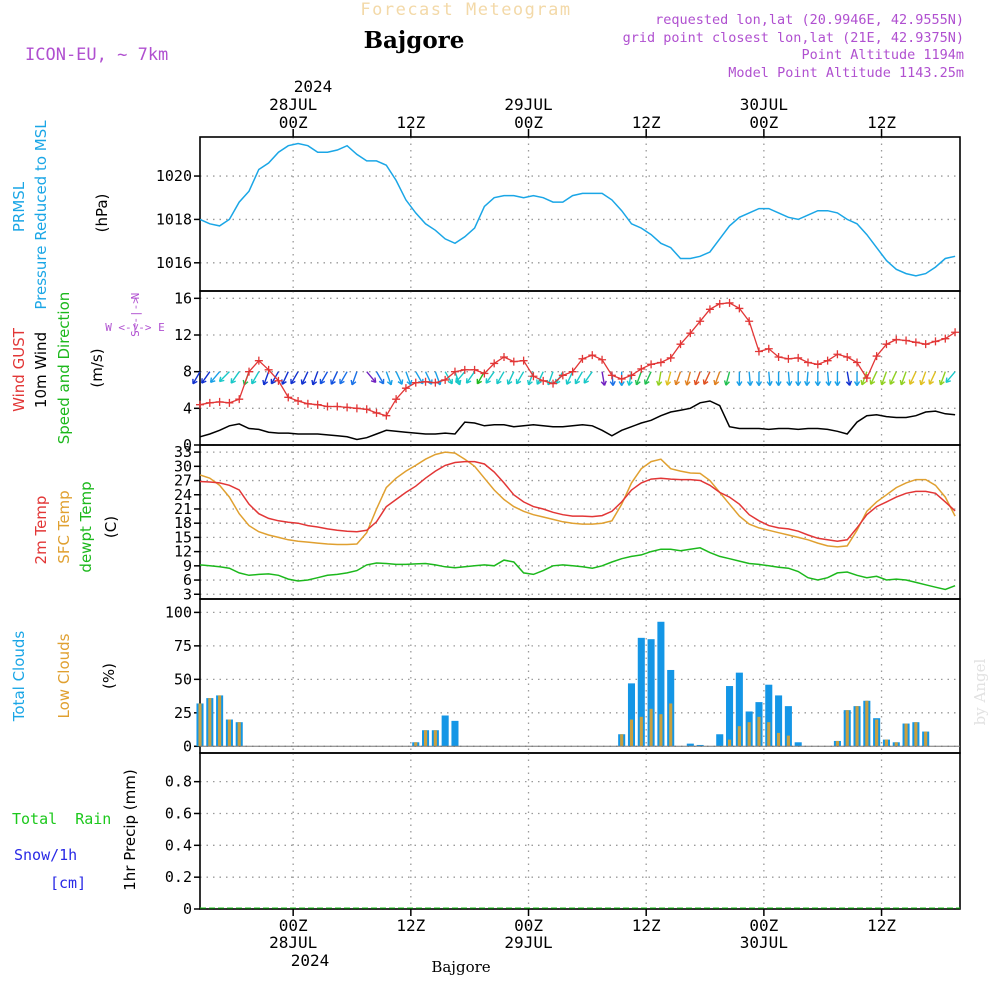 The height and width of the screenshot is (1000, 1000). What do you see at coordinates (174, 263) in the screenshot?
I see `pressure-ytick-label: 1016` at bounding box center [174, 263].